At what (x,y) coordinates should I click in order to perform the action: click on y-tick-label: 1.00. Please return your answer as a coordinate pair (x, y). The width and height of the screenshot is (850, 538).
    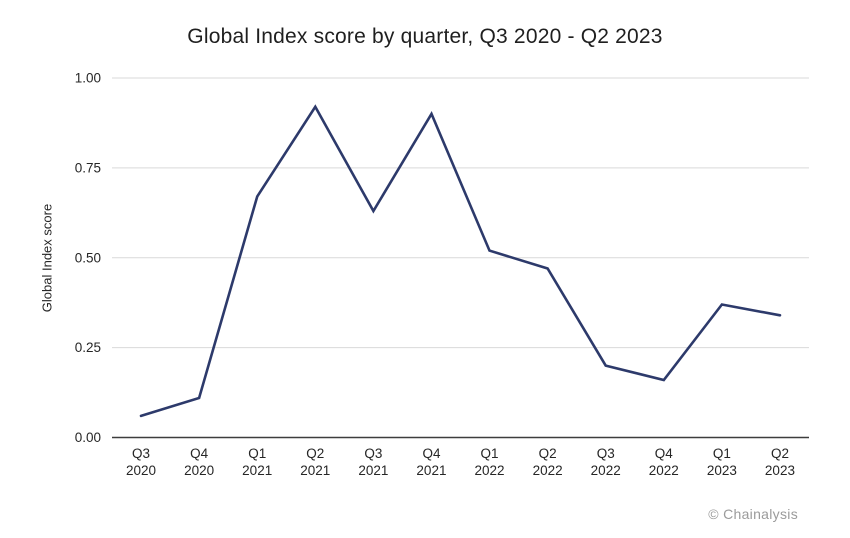
    Looking at the image, I should click on (88, 78).